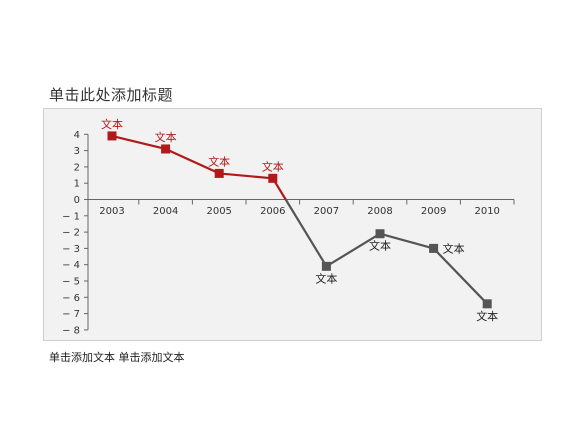  What do you see at coordinates (433, 211) in the screenshot?
I see `x-tick-label: 2009` at bounding box center [433, 211].